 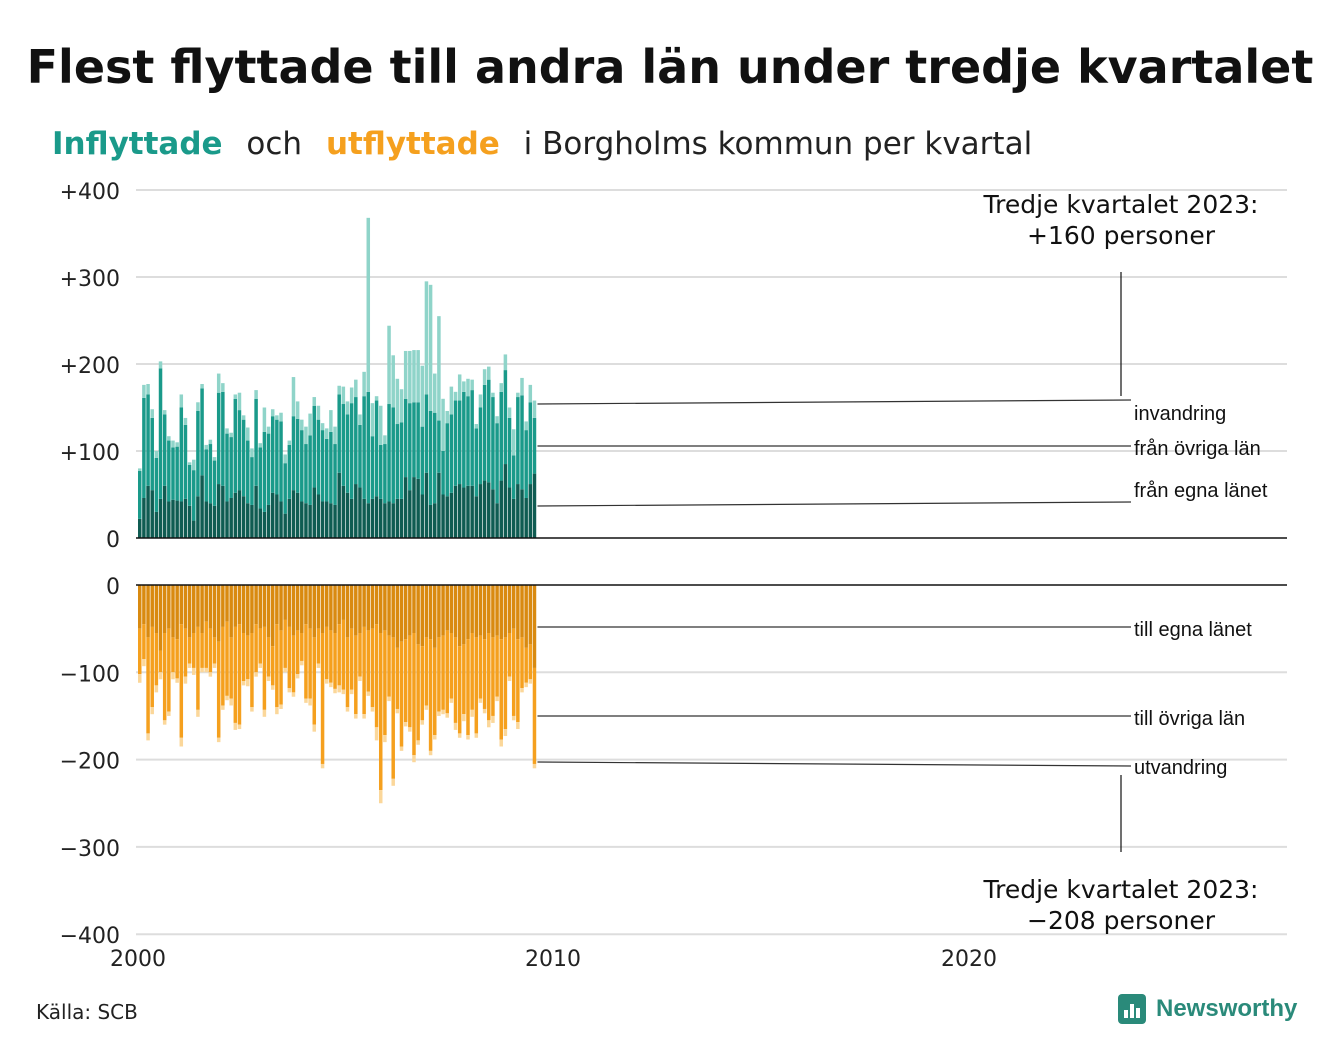 I want to click on y-tick-label: 0, so click(x=113, y=587).